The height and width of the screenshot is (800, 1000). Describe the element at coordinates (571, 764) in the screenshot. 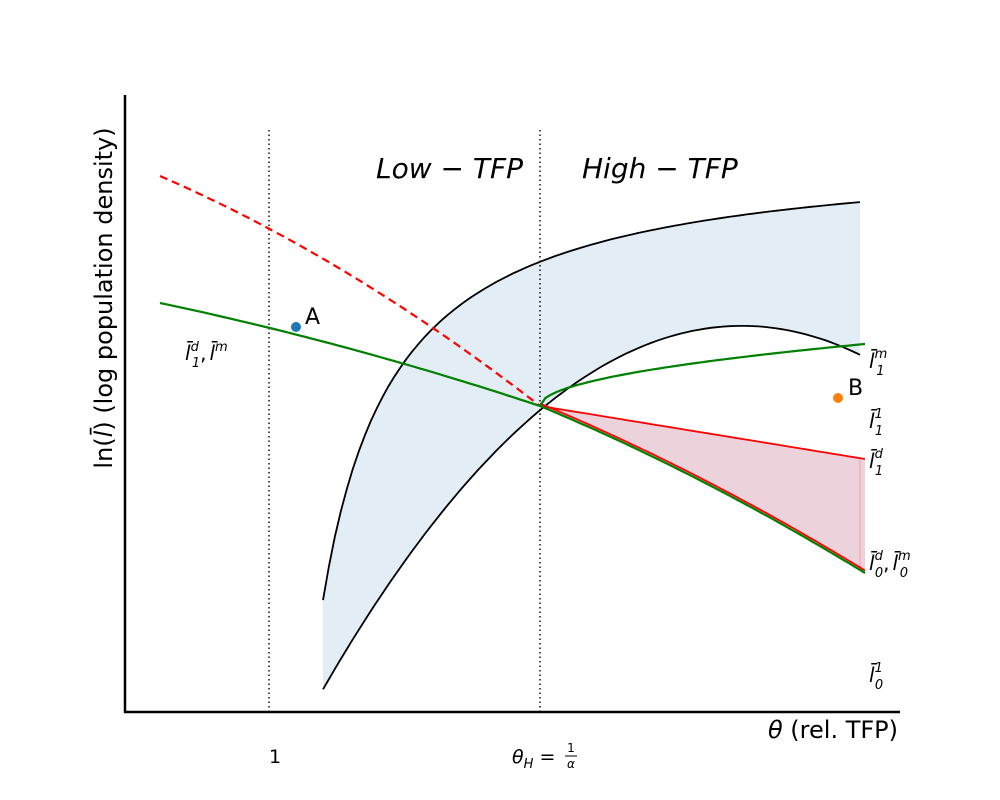

I see `svg-text: α` at that location.